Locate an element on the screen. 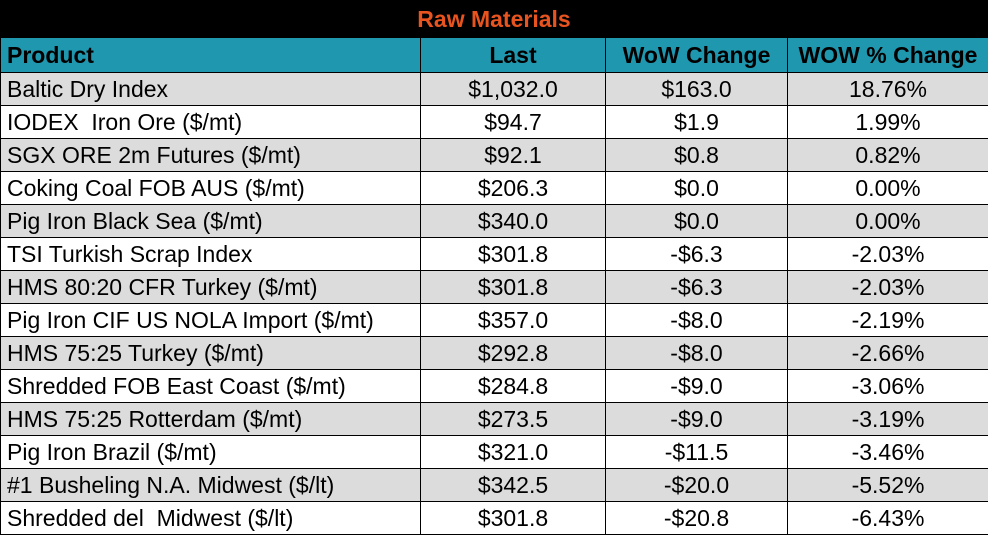  wow-change-cell: $1.9 is located at coordinates (696, 122).